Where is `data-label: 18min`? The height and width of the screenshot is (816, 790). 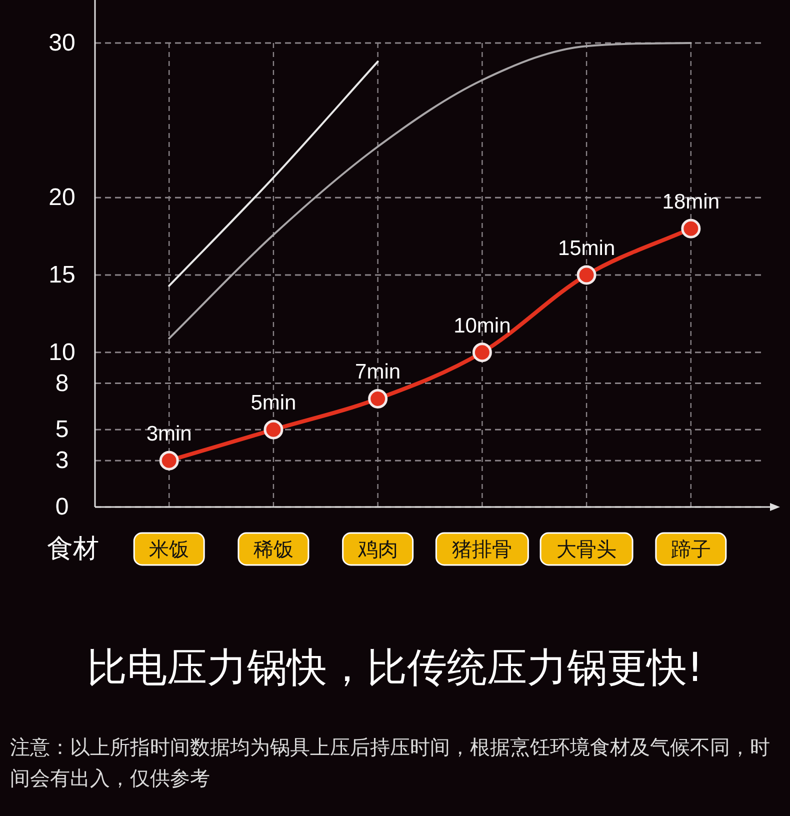
data-label: 18min is located at coordinates (691, 202).